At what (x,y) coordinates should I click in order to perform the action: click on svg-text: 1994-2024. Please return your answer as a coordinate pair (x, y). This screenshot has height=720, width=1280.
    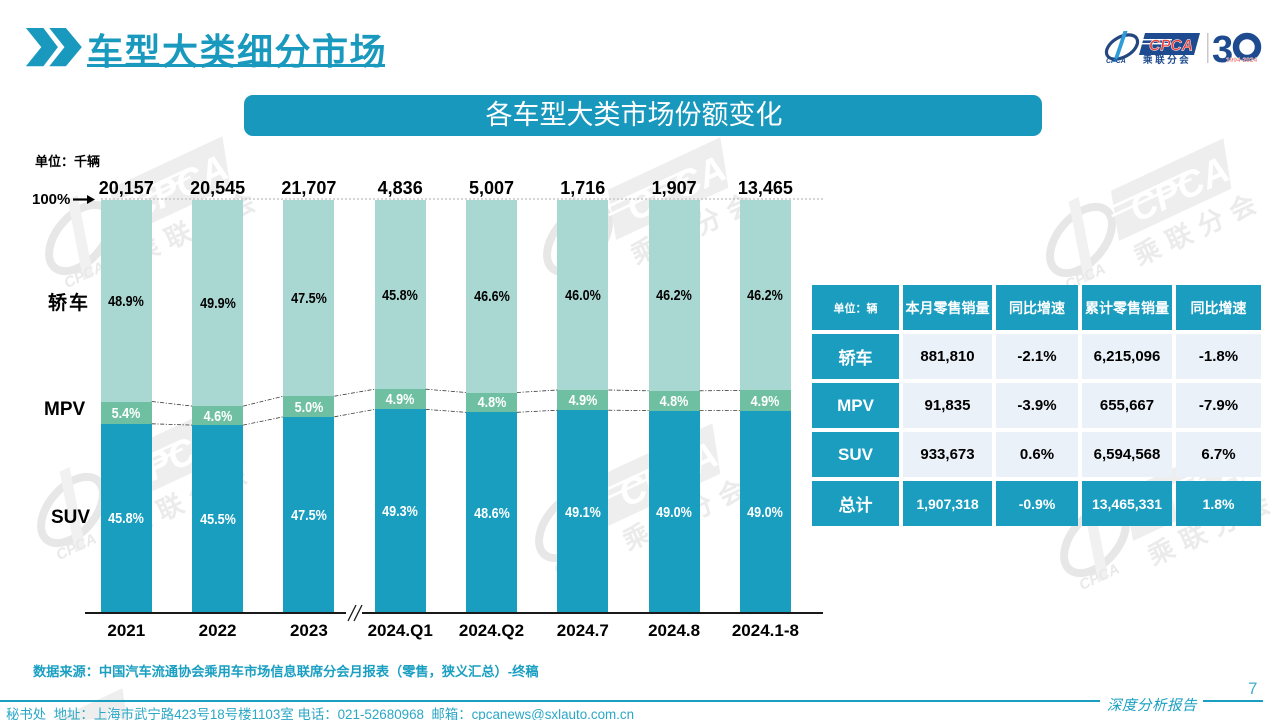
    Looking at the image, I should click on (1241, 60).